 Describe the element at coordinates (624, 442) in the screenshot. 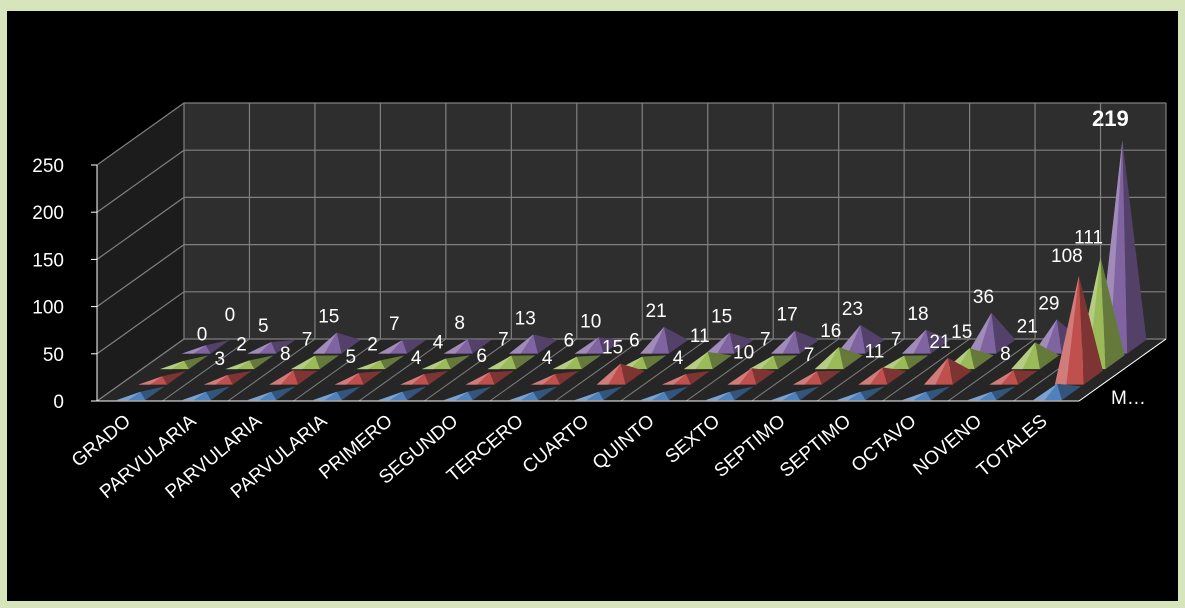

I see `x-tick-label: QUINTO` at that location.